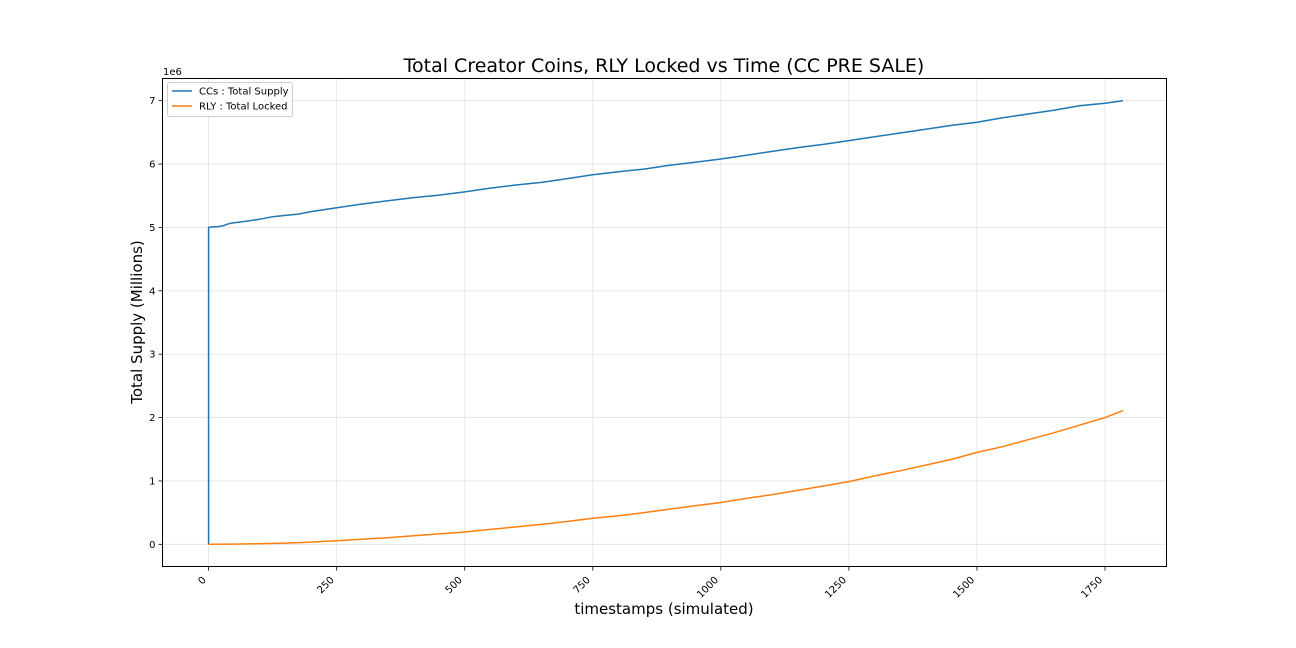 The image size is (1296, 648). Describe the element at coordinates (152, 545) in the screenshot. I see `y-tick-label: 0` at that location.